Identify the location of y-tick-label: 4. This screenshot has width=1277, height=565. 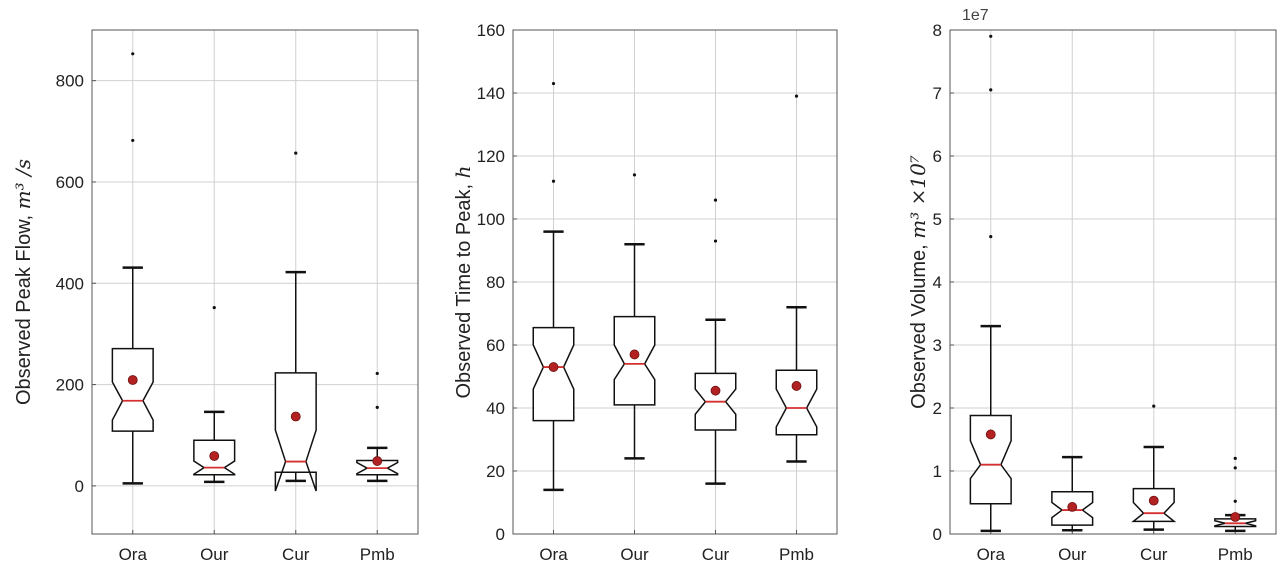
(937, 282).